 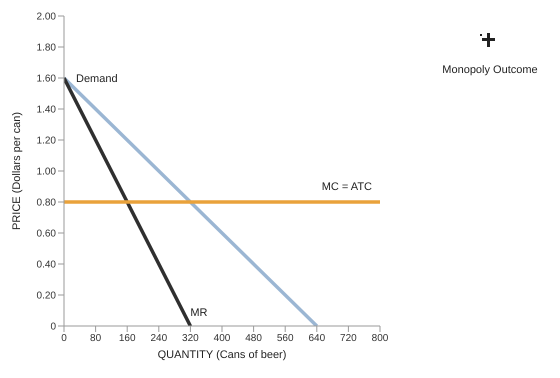 I want to click on x-tick-label: 400, so click(x=222, y=338).